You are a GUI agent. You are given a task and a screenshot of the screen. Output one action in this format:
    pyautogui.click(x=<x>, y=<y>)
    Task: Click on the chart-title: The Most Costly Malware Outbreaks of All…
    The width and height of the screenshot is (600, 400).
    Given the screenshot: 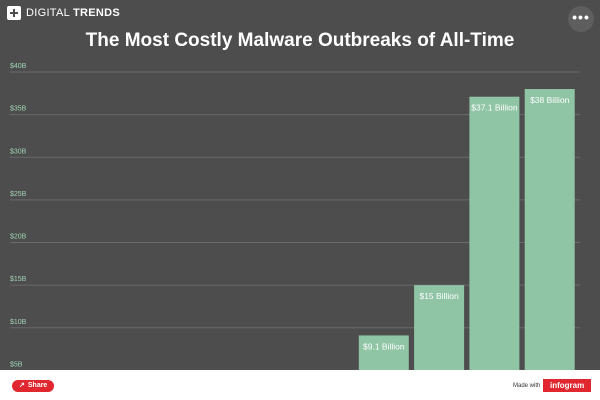 What is the action you would take?
    pyautogui.click(x=300, y=40)
    